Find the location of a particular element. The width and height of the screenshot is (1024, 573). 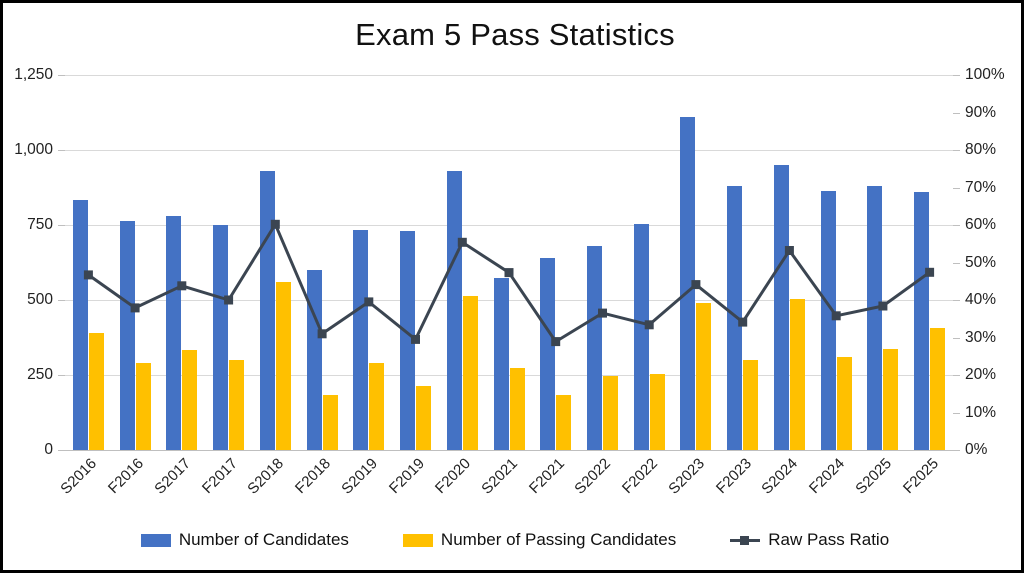

y-axis-right-label: 100% is located at coordinates (985, 74).